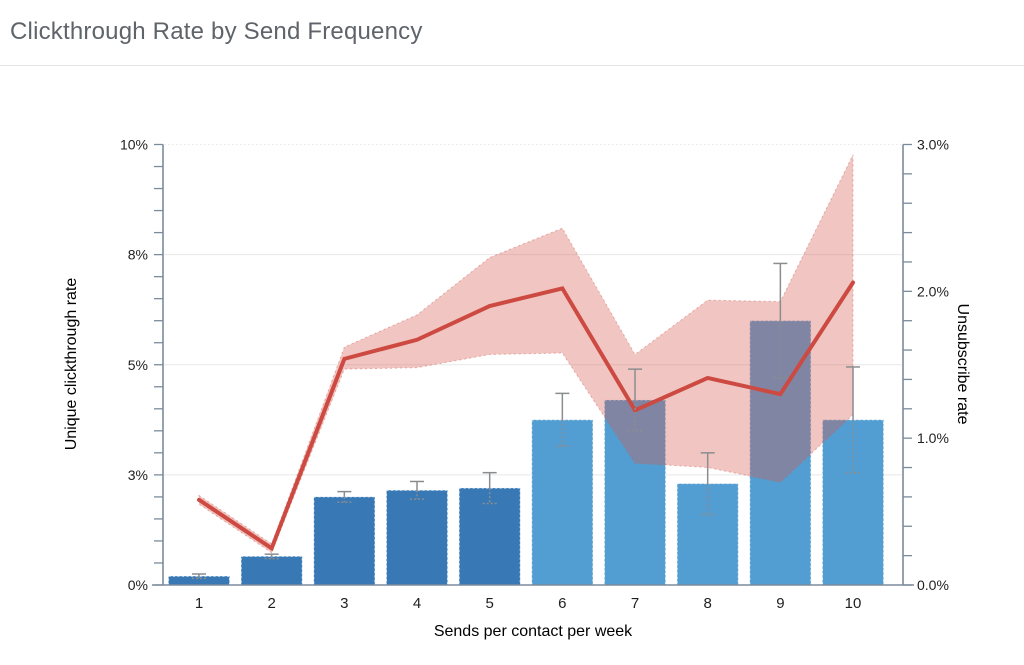 This screenshot has width=1024, height=665. I want to click on right-tick-label: 1.0%, so click(933, 438).